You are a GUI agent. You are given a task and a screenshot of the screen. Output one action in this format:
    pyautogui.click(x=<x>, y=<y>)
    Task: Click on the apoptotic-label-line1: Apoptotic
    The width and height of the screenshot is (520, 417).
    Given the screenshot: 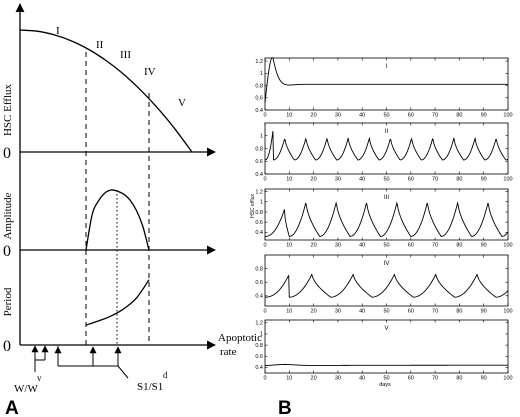 What is the action you would take?
    pyautogui.click(x=240, y=338)
    